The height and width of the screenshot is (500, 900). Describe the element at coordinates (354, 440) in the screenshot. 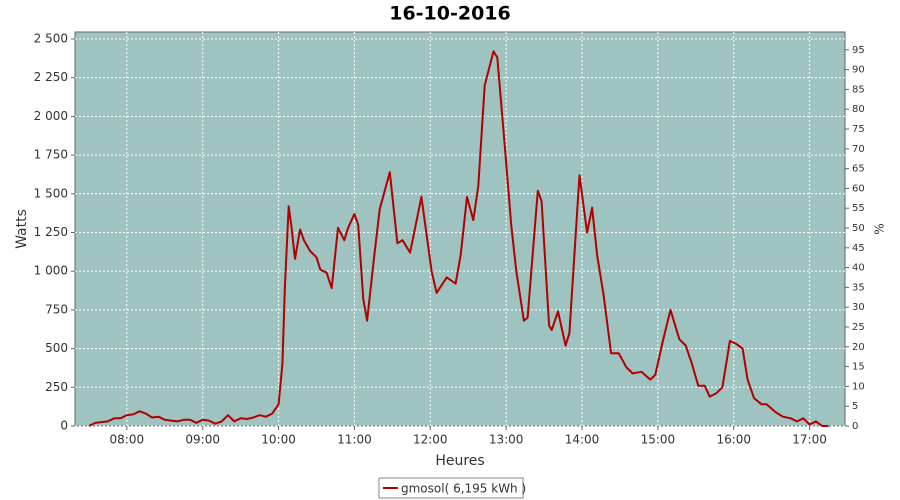

I see `x-tick-label: 11:00` at that location.